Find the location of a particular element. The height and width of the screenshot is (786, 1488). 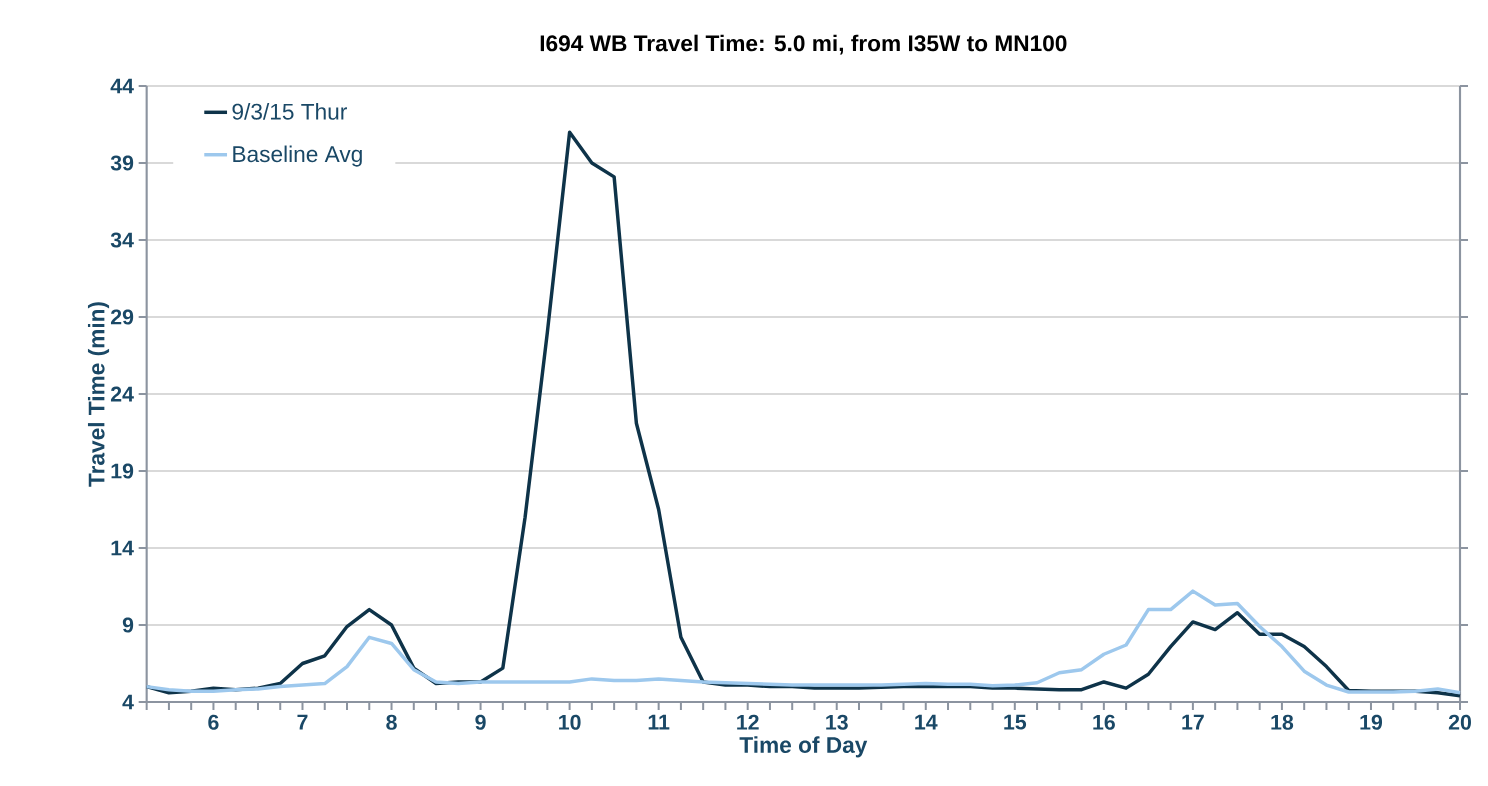

y-tick-label: 29 is located at coordinates (122, 317).